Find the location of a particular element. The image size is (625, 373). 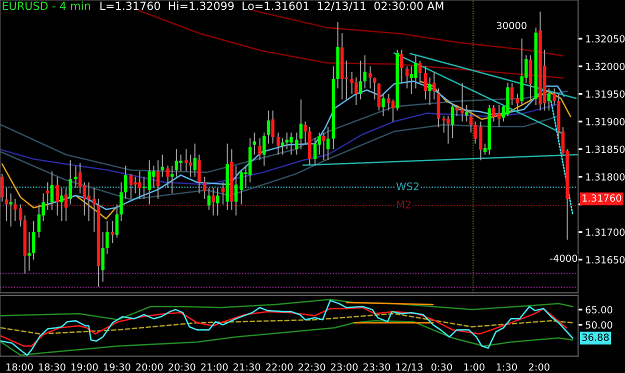

x-tick-label: 18:30 is located at coordinates (52, 367).